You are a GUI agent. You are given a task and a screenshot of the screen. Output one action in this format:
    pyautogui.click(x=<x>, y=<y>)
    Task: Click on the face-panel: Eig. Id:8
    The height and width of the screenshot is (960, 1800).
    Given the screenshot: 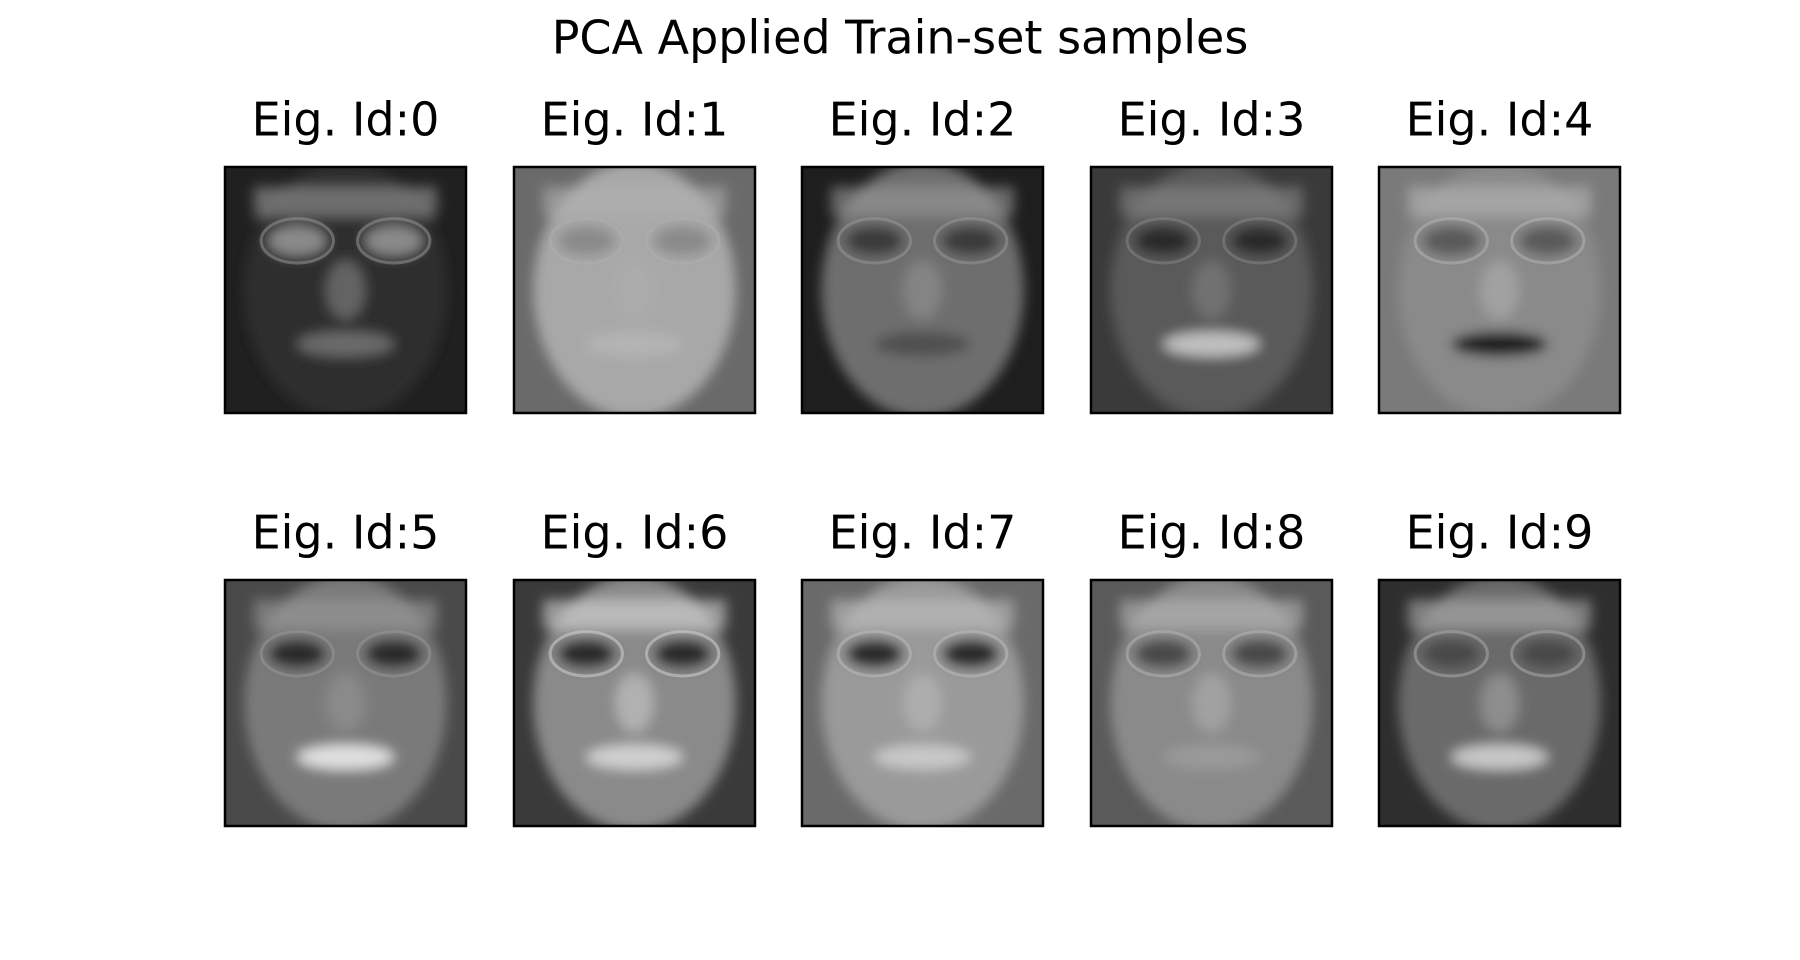 What is the action you would take?
    pyautogui.click(x=1211, y=667)
    